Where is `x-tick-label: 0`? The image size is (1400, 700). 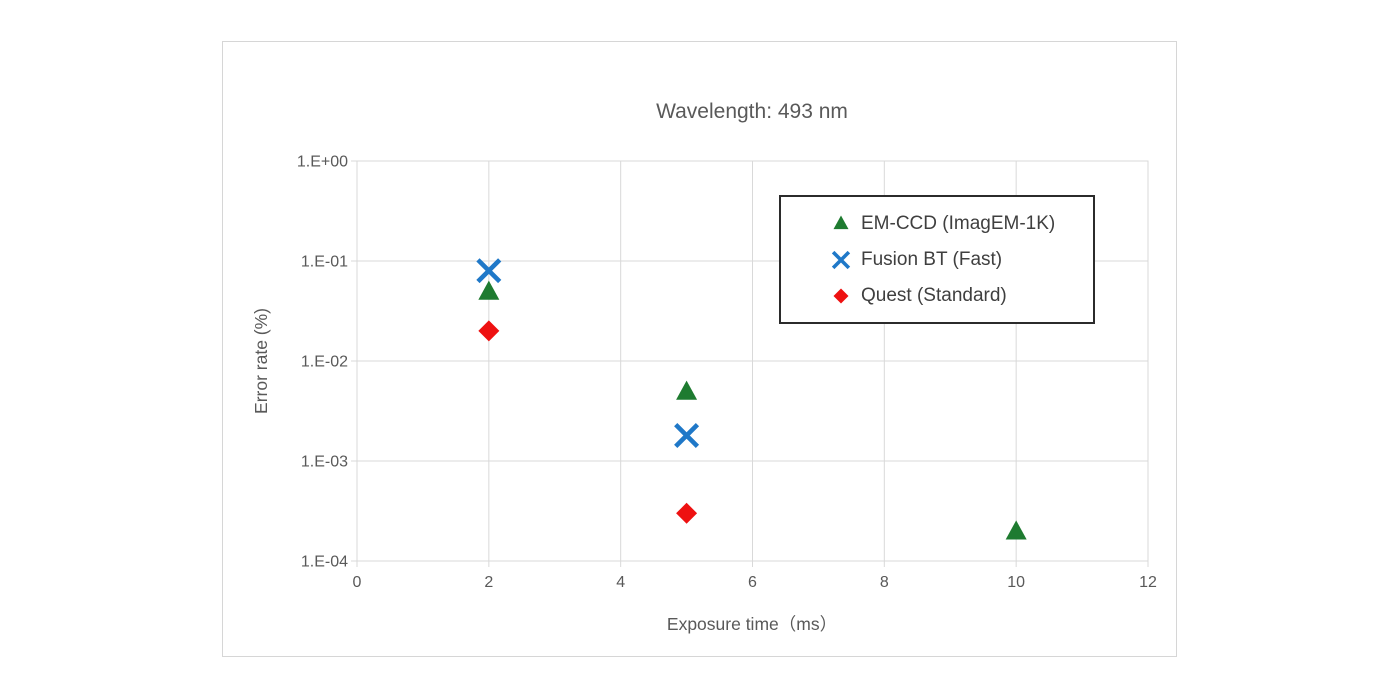 x-tick-label: 0 is located at coordinates (357, 582).